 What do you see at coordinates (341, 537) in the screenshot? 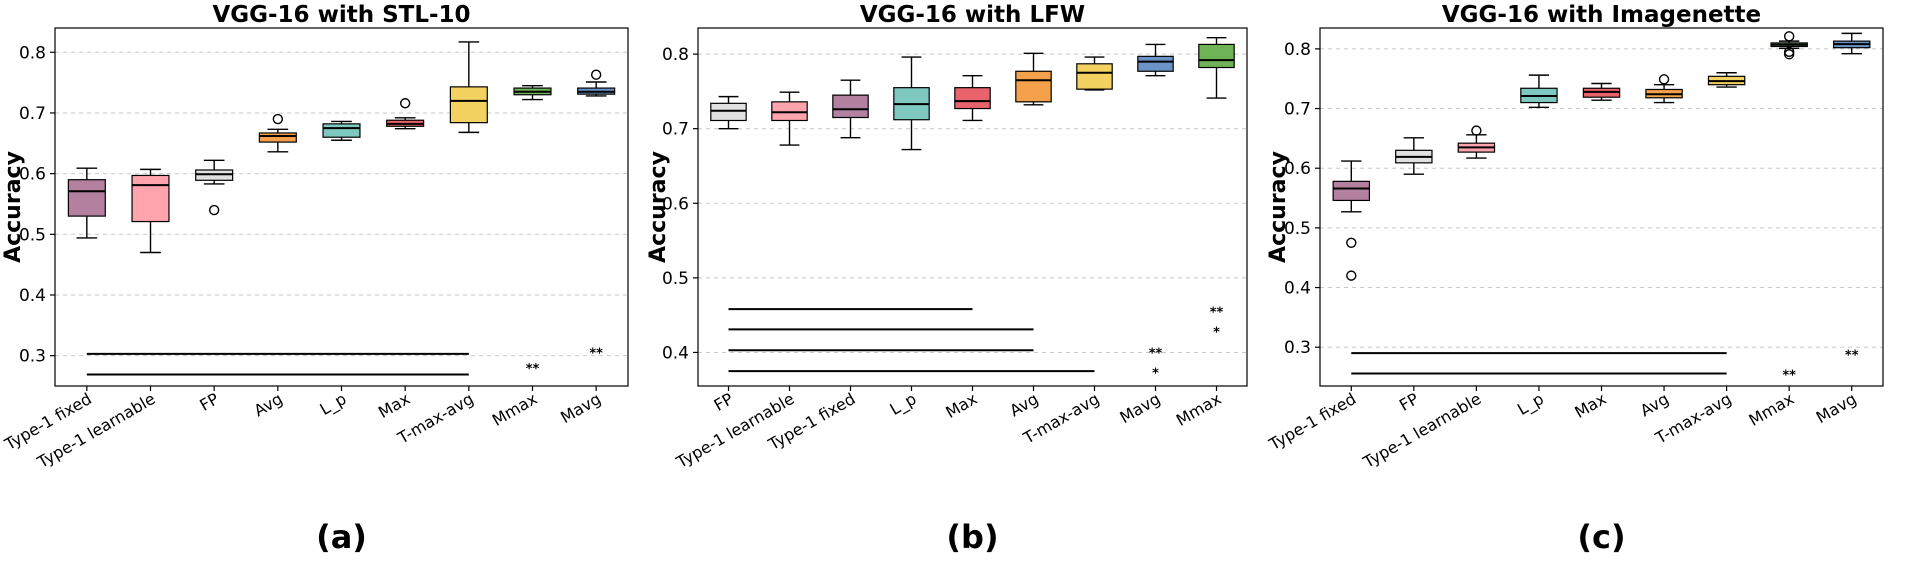
I see `panel-label: (a)` at bounding box center [341, 537].